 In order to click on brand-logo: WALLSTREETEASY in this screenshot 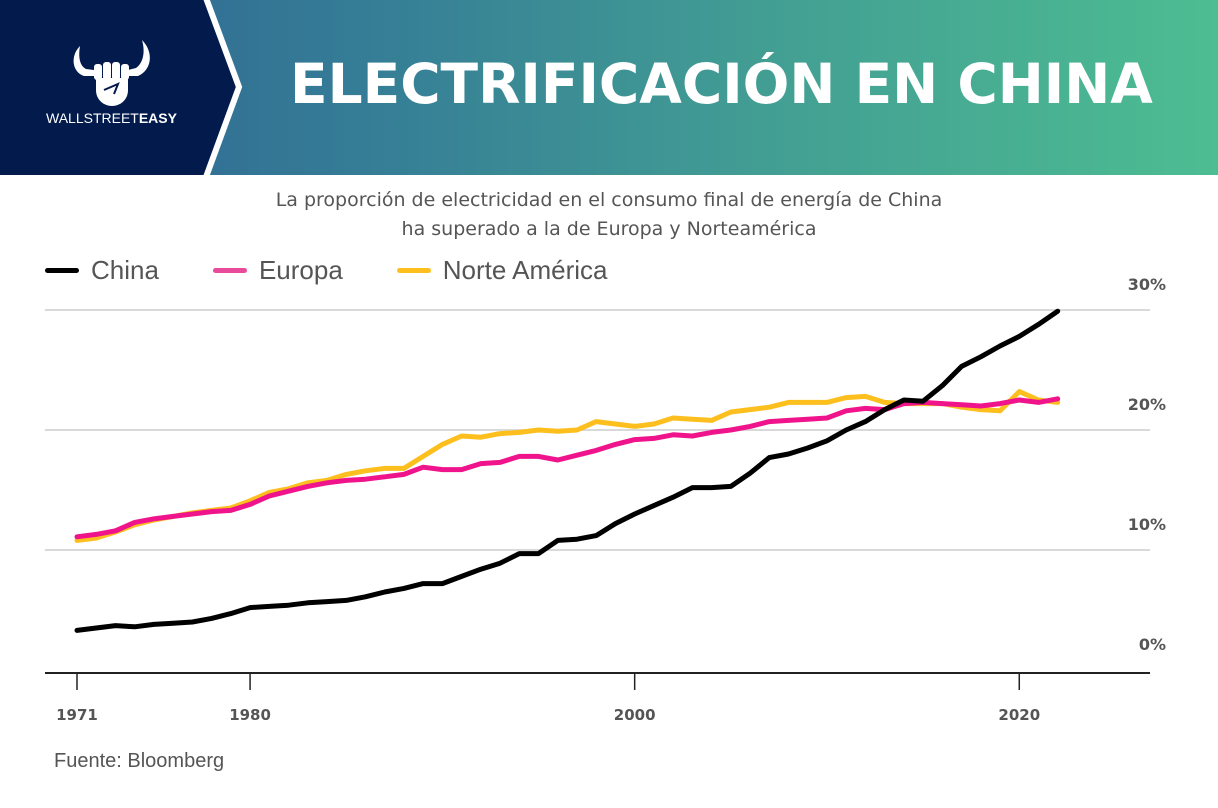, I will do `click(111, 82)`.